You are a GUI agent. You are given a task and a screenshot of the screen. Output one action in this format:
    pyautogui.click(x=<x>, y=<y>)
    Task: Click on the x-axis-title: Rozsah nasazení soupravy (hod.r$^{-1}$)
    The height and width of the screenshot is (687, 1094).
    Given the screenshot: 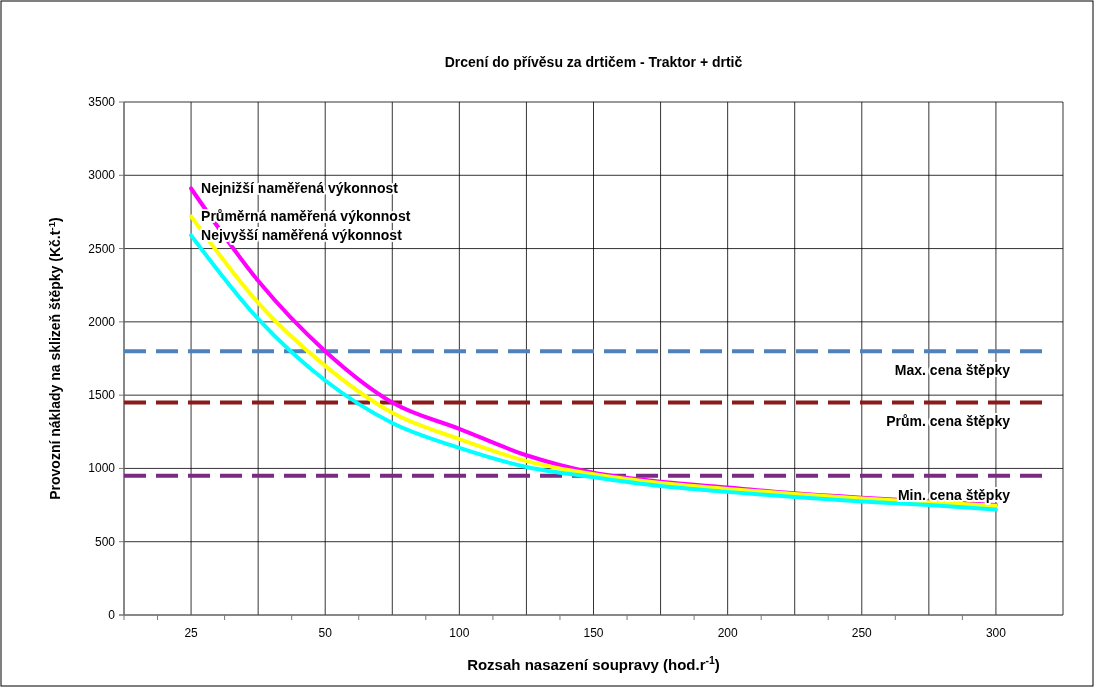 What is the action you would take?
    pyautogui.click(x=593, y=663)
    